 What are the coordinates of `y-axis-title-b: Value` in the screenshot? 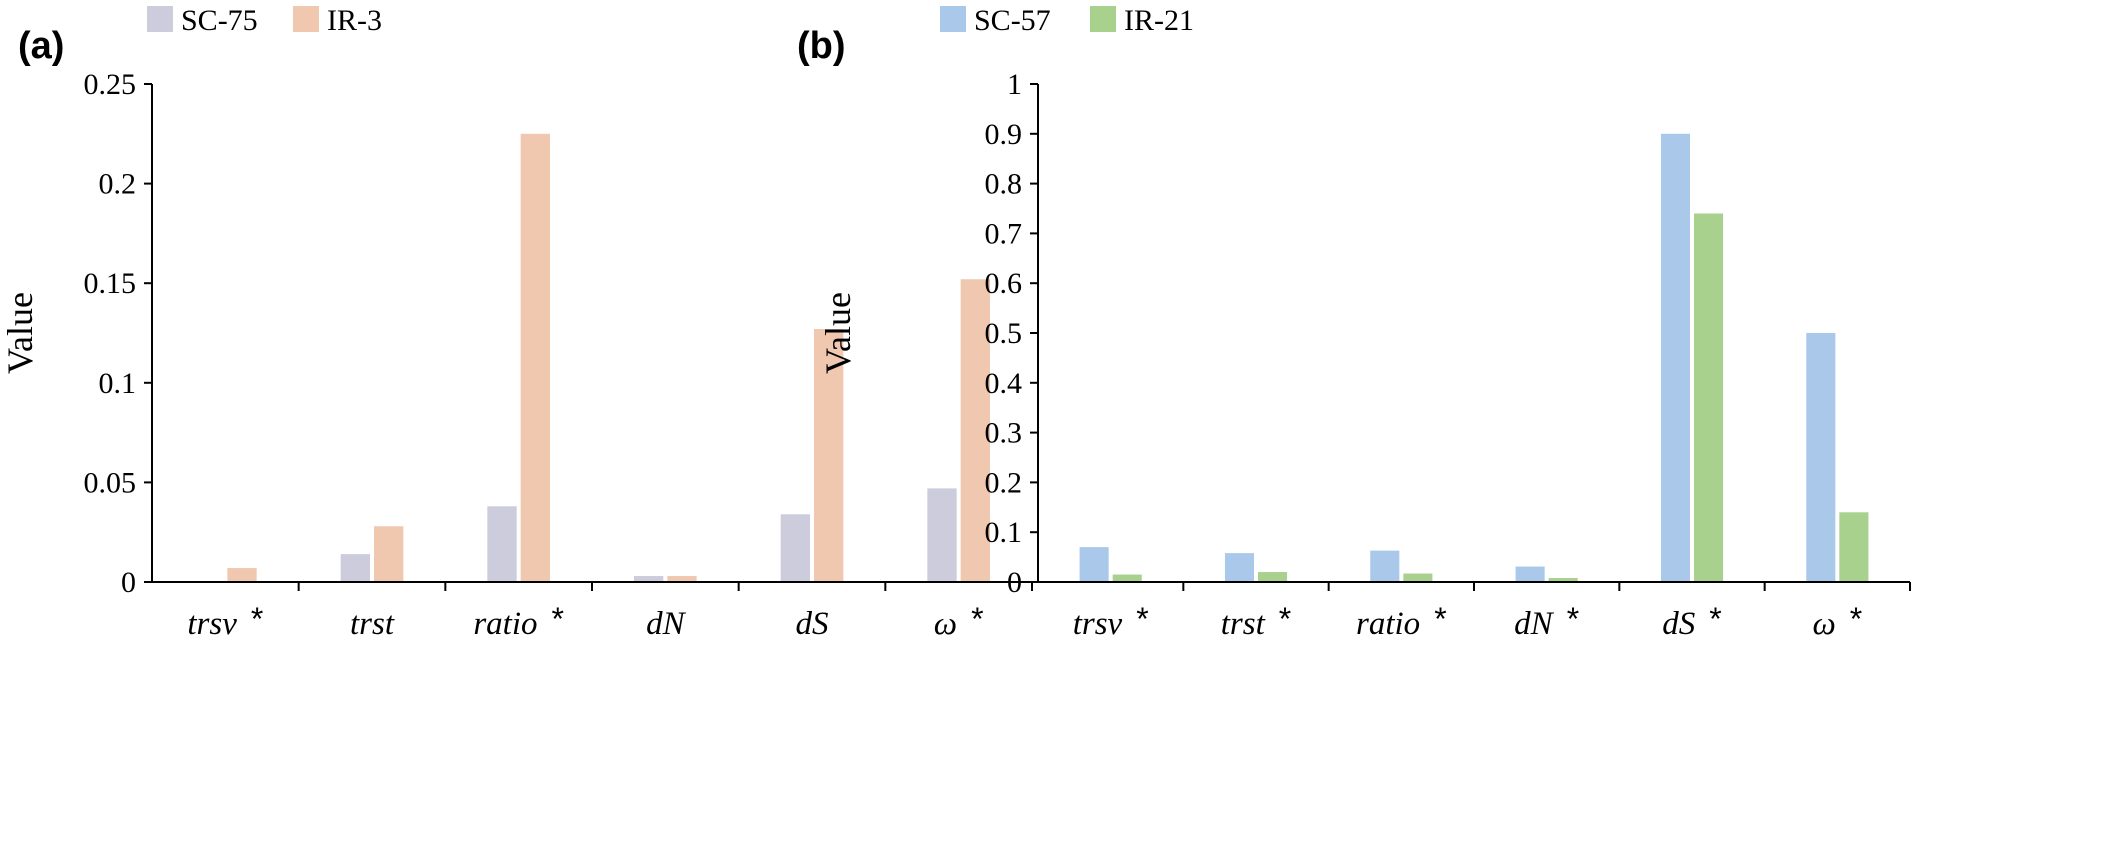 It's located at (838, 333).